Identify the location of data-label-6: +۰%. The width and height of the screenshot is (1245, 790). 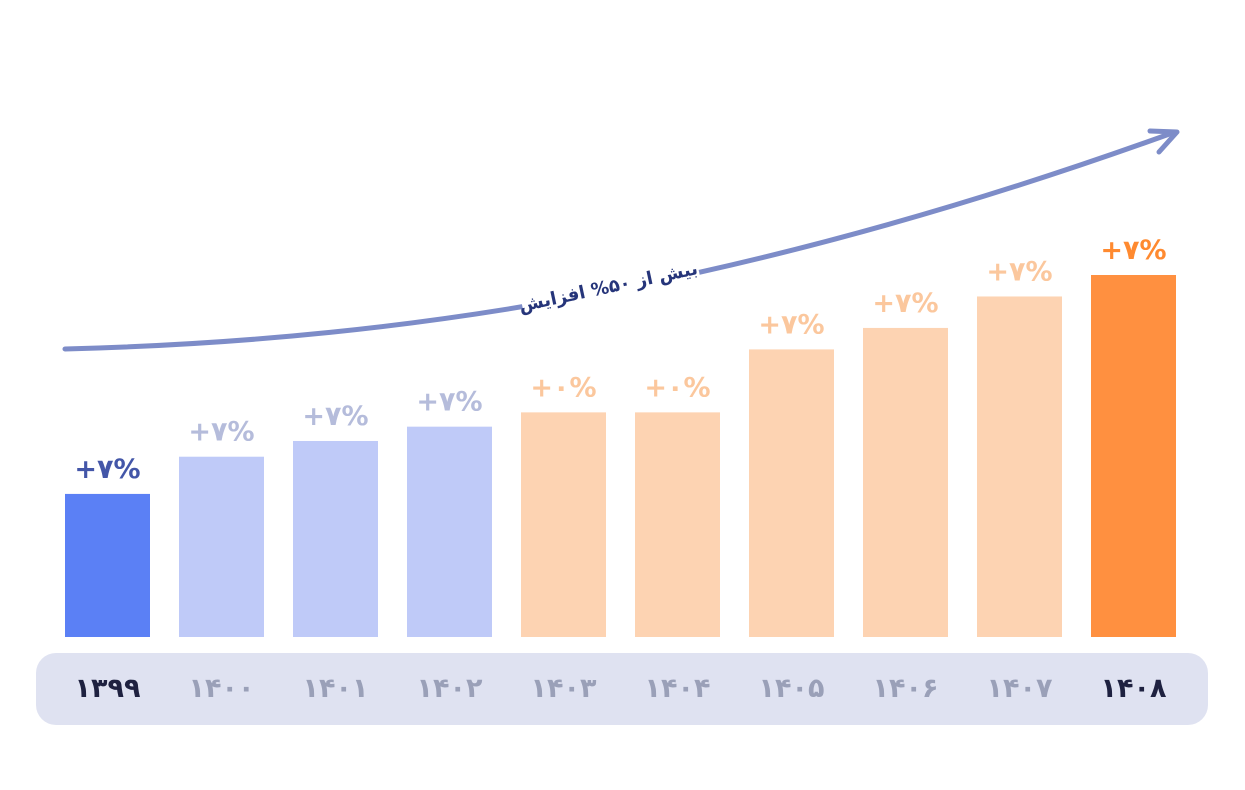
(677, 387).